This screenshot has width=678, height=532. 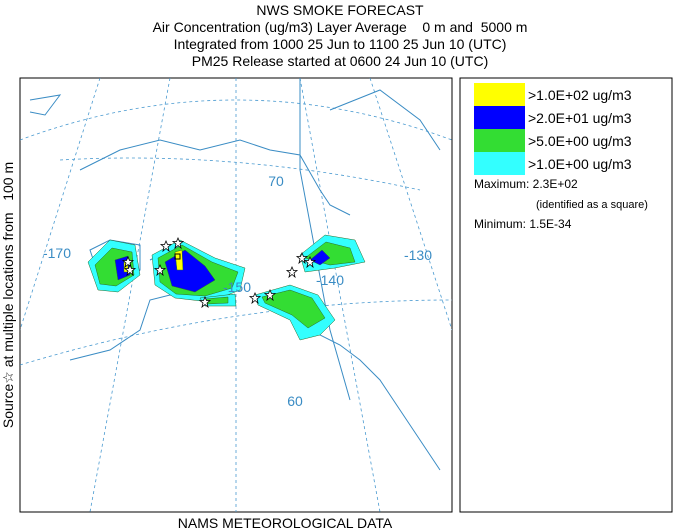 I want to click on legend-label: >5.0E+00 ug/m3, so click(x=580, y=141).